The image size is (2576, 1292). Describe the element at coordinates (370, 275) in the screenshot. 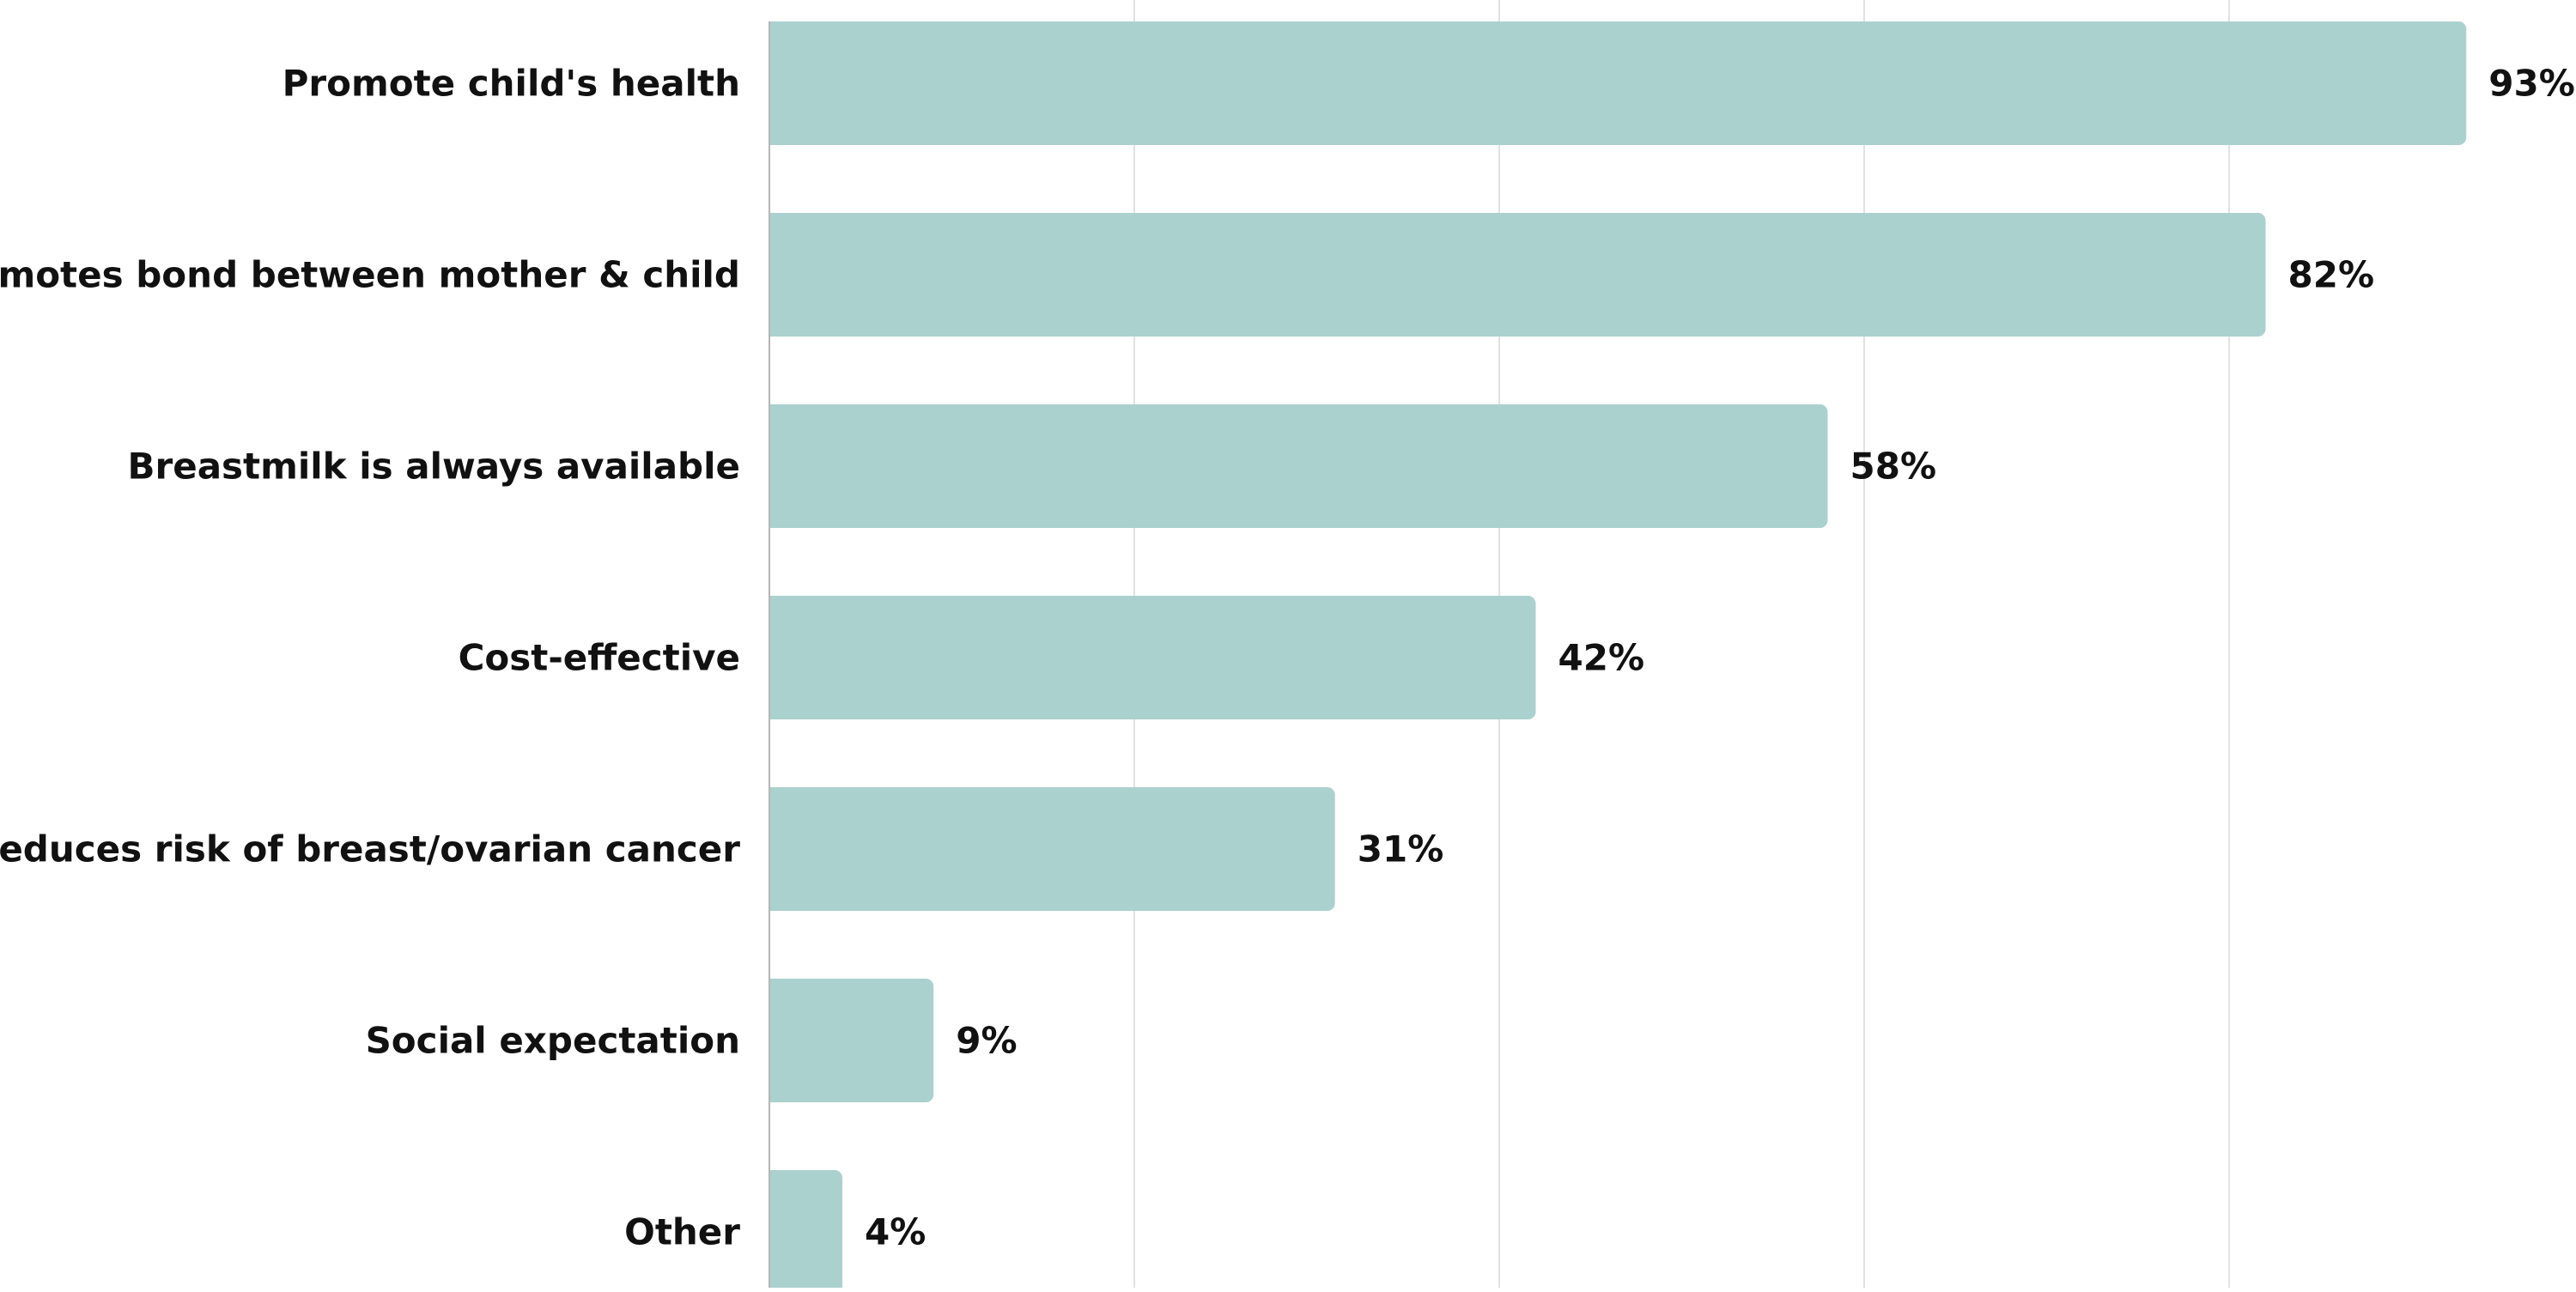

I see `category-label: Promotes bond between mother & child` at that location.